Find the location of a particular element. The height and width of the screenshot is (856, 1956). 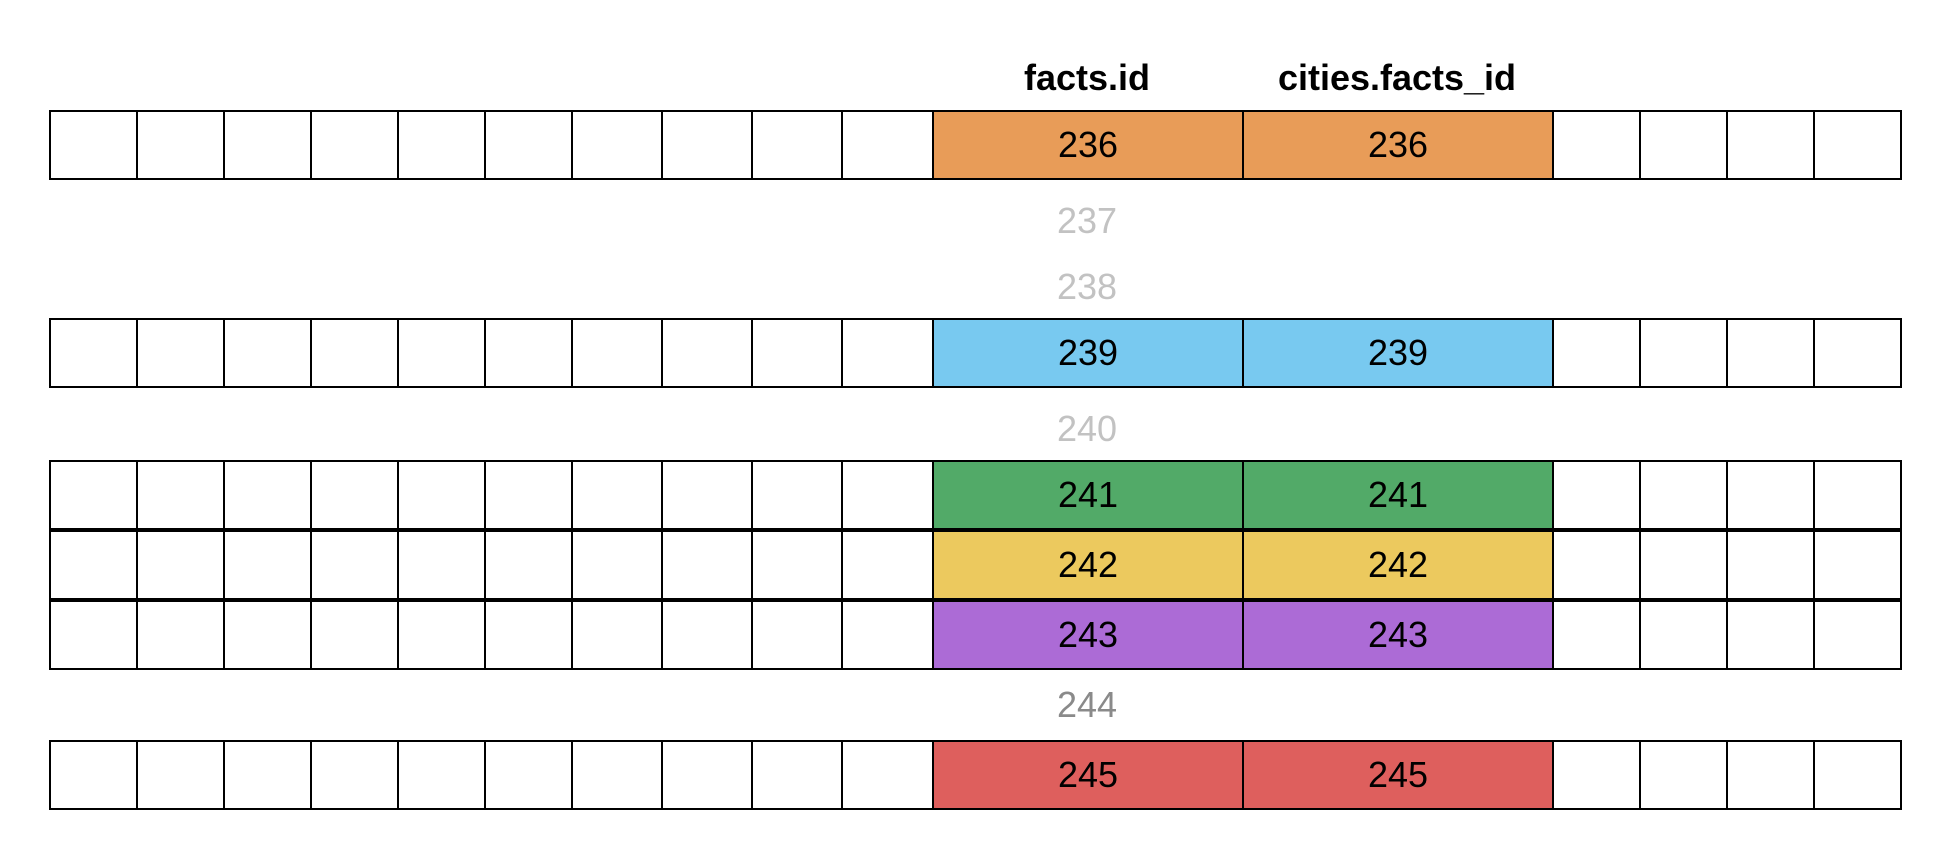

facts-id-cell: 239 is located at coordinates (1088, 353).